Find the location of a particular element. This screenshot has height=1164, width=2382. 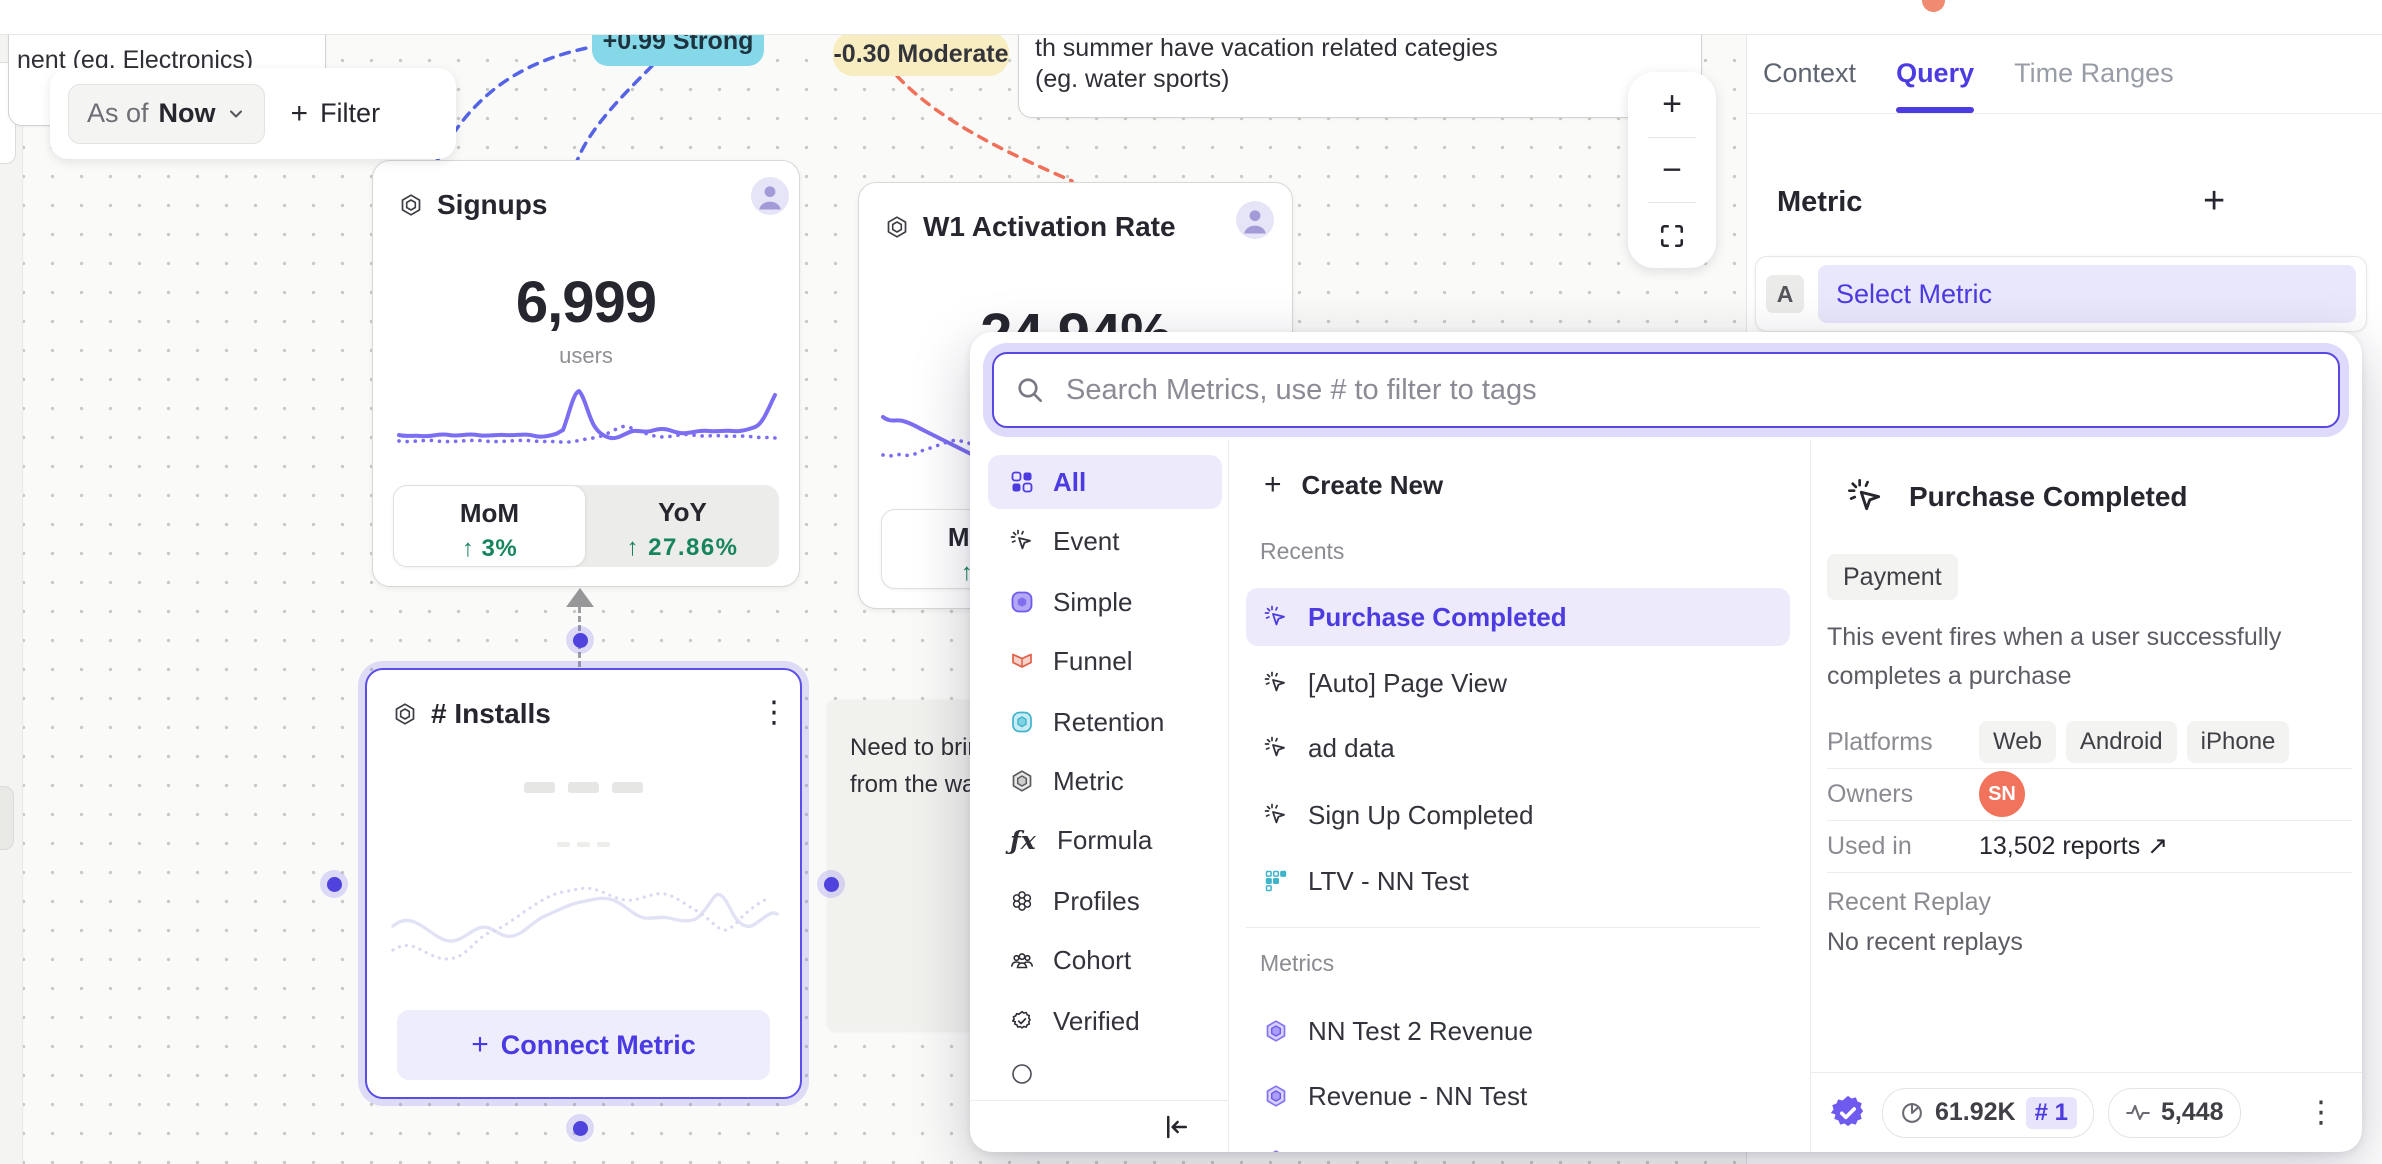

recent-item-sign-up-completed: Sign Up Completed is located at coordinates (1518, 815).